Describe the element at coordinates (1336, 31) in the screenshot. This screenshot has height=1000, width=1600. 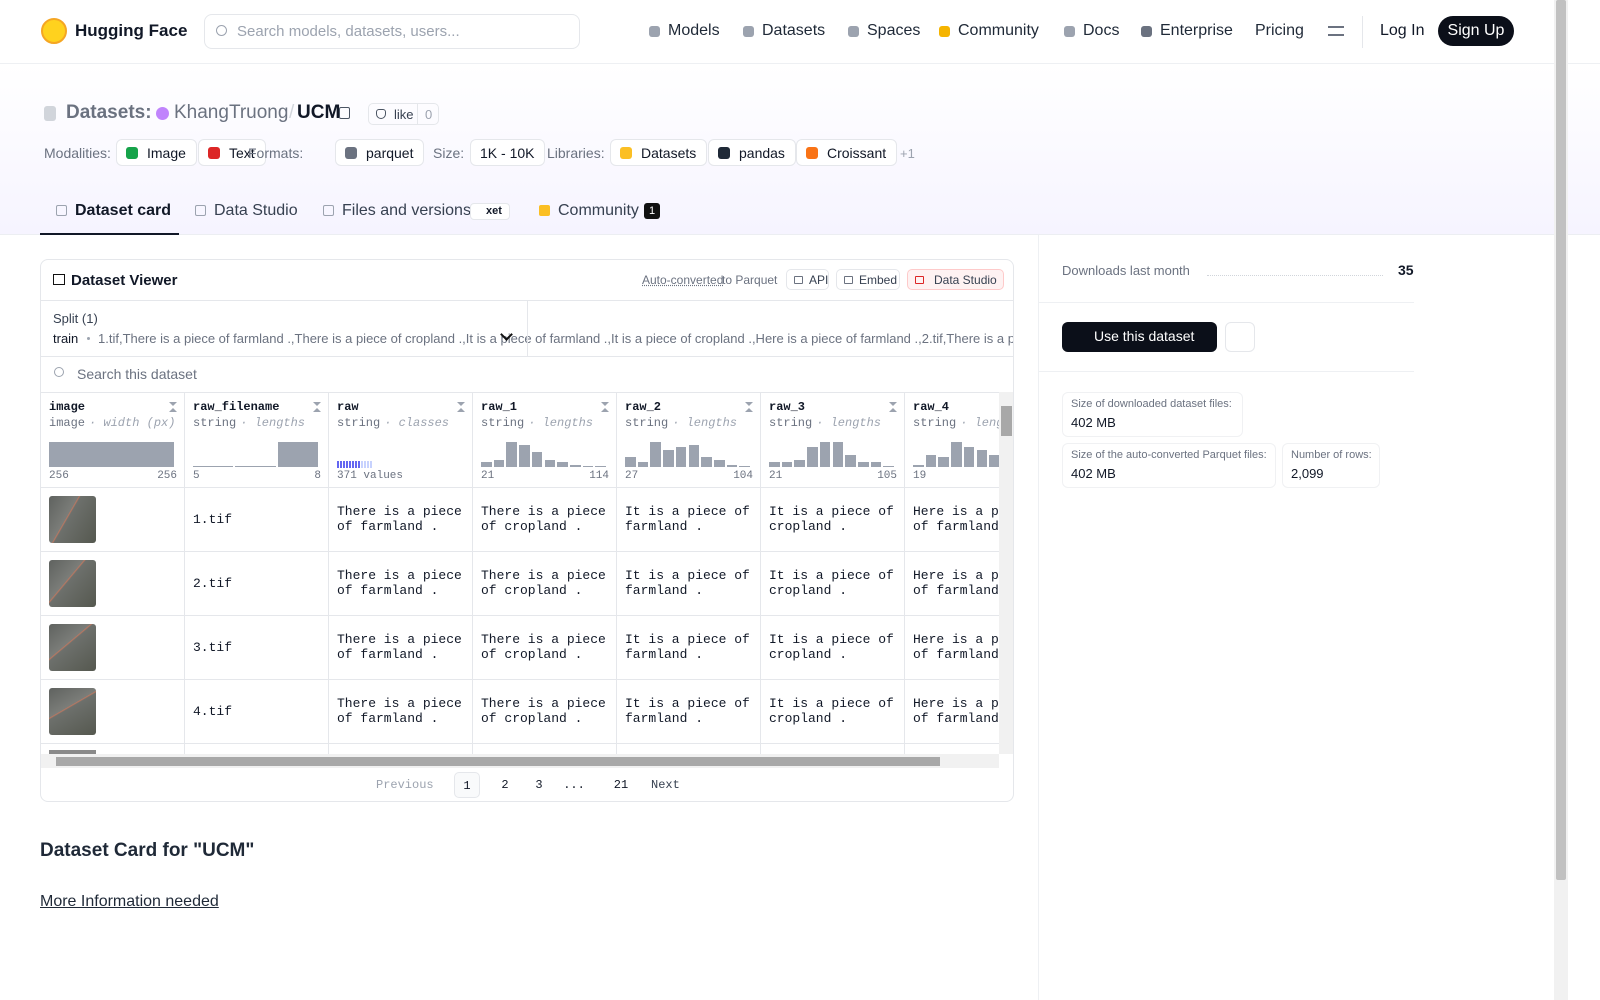
I see `menu-icon` at that location.